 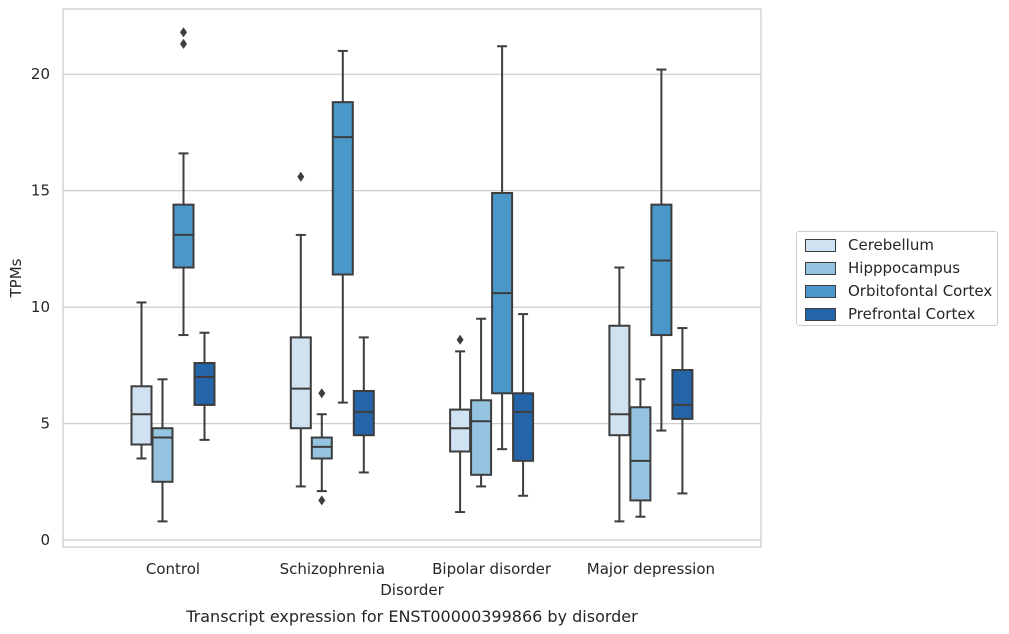 What do you see at coordinates (912, 314) in the screenshot?
I see `legend-label: Prefrontal Cortex` at bounding box center [912, 314].